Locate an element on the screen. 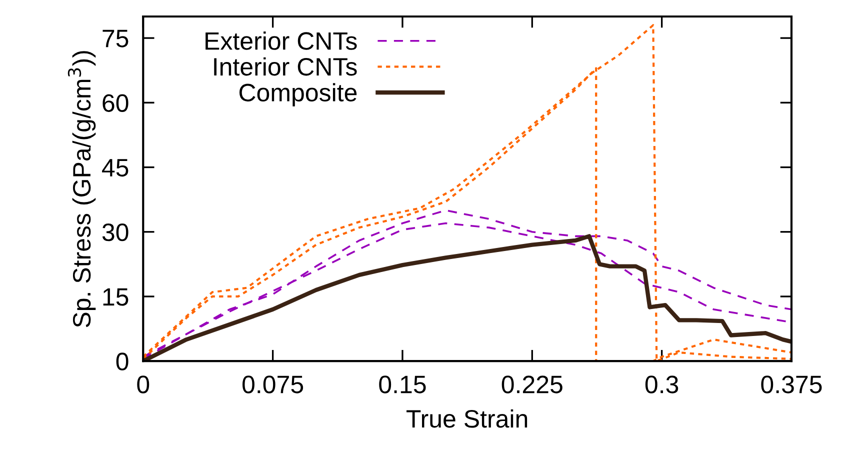  x-tick-label: 0.375 is located at coordinates (791, 385).